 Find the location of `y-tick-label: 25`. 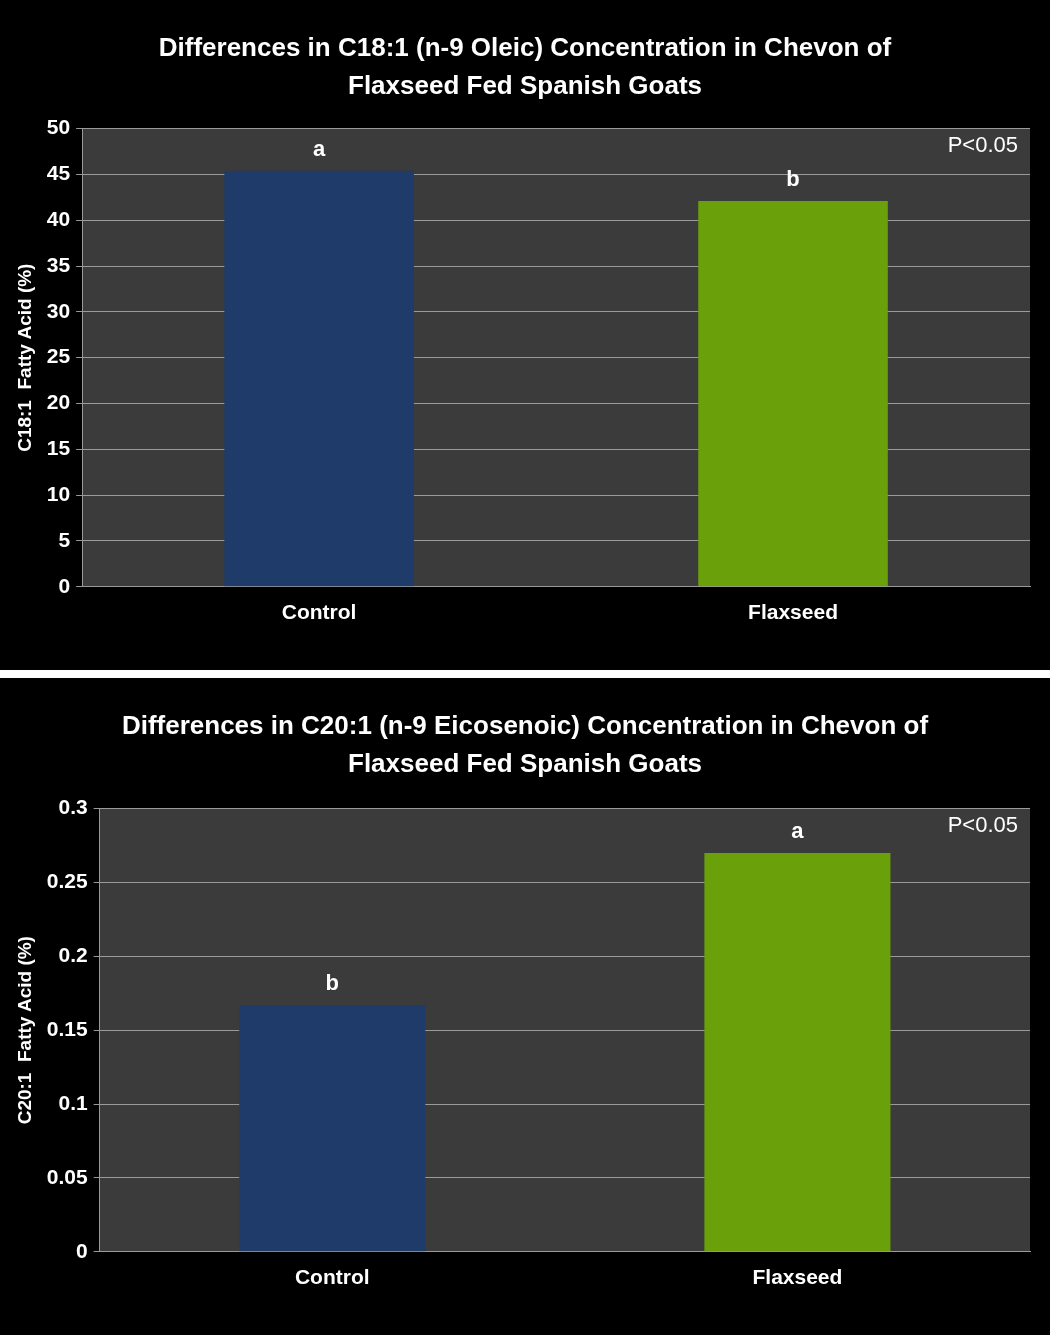

y-tick-label: 25 is located at coordinates (58, 356).